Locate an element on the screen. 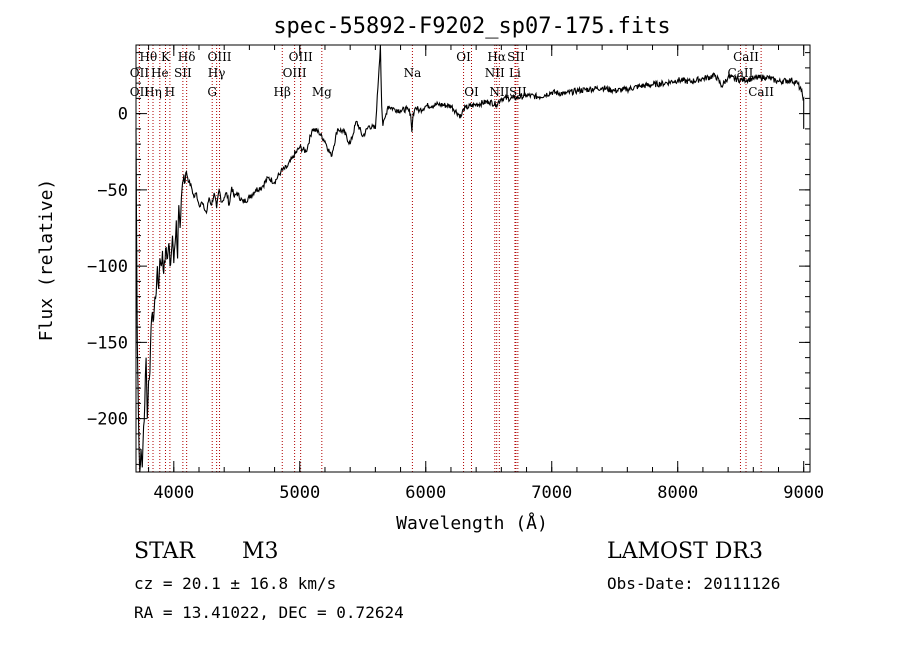 The height and width of the screenshot is (649, 900). emission-line-label: Hγ is located at coordinates (217, 73).